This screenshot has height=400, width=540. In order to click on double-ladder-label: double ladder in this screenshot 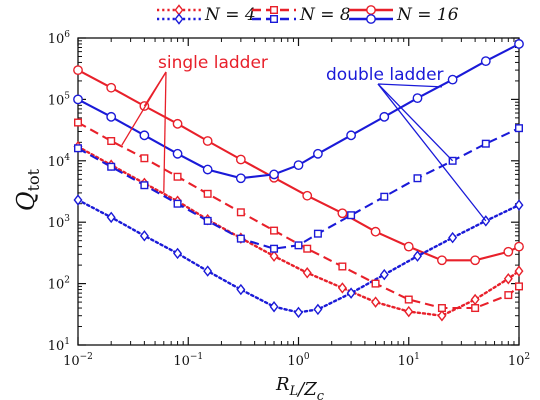, I will do `click(385, 75)`.